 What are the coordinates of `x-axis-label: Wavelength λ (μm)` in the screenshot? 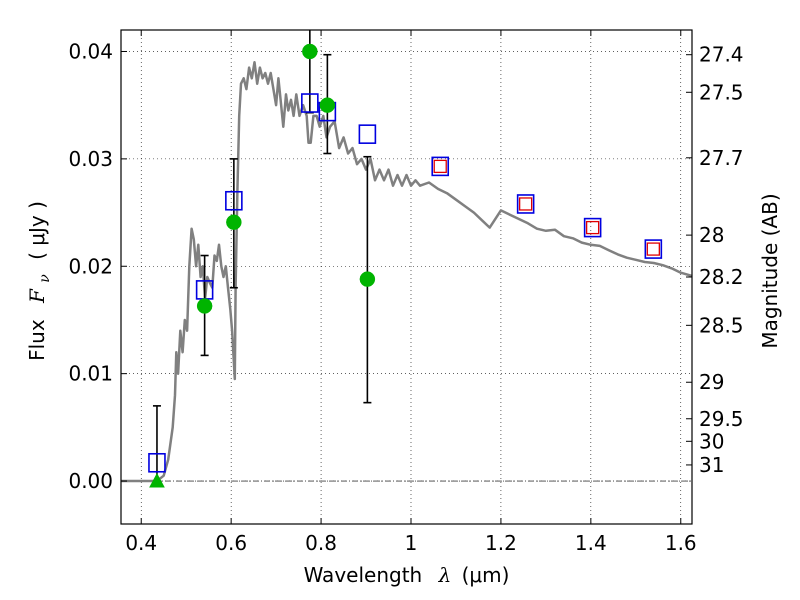 It's located at (407, 575).